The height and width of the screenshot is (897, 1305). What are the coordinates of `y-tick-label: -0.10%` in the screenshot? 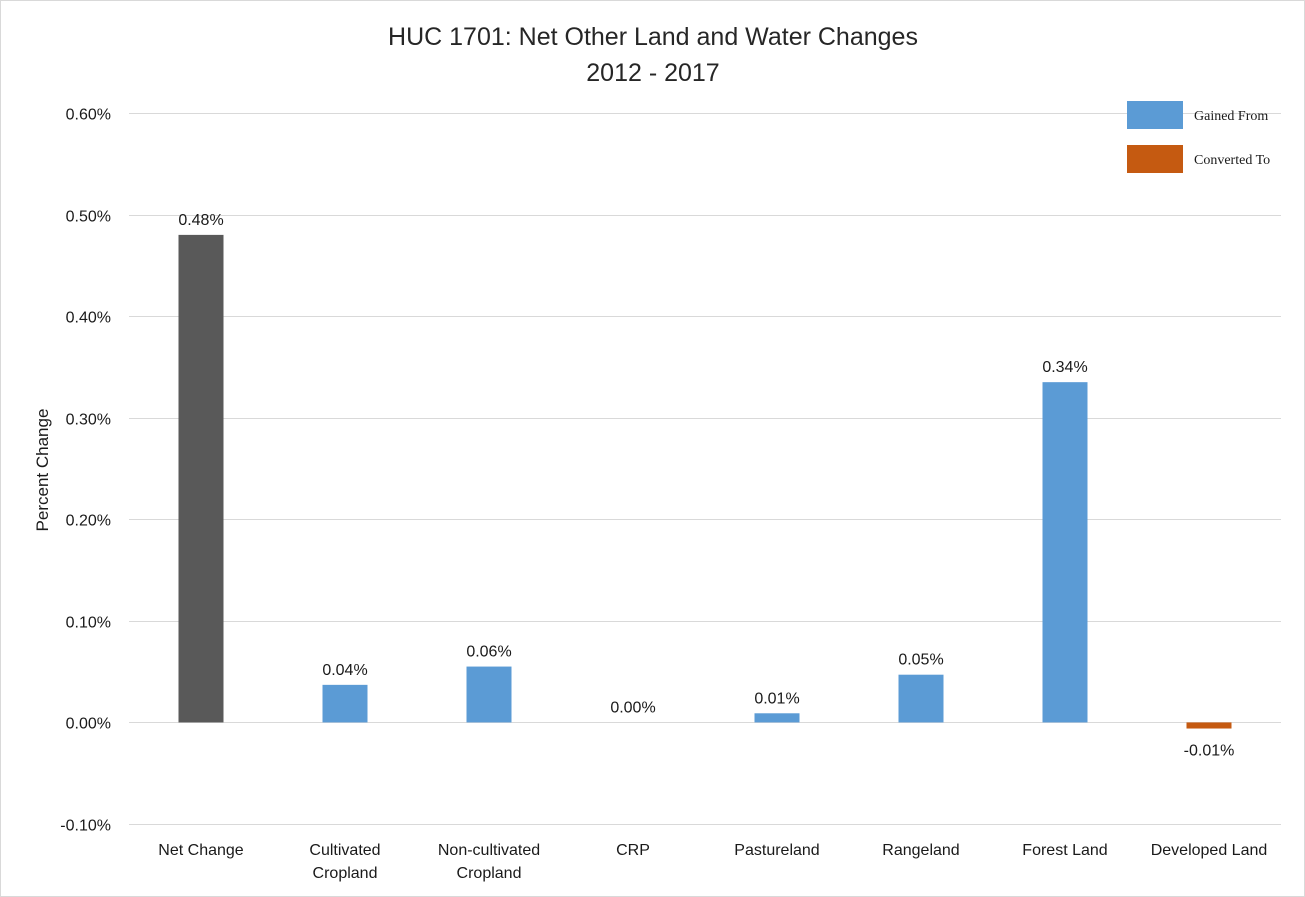 It's located at (85, 826).